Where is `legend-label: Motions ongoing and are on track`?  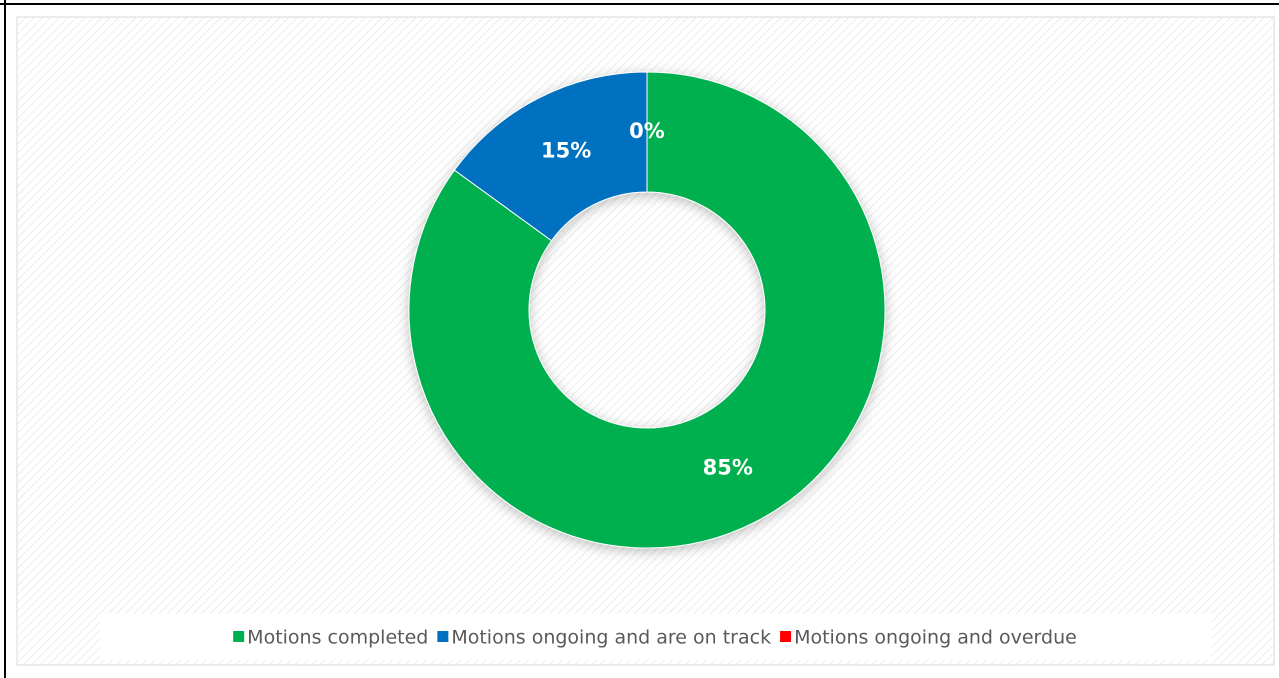
legend-label: Motions ongoing and are on track is located at coordinates (611, 638).